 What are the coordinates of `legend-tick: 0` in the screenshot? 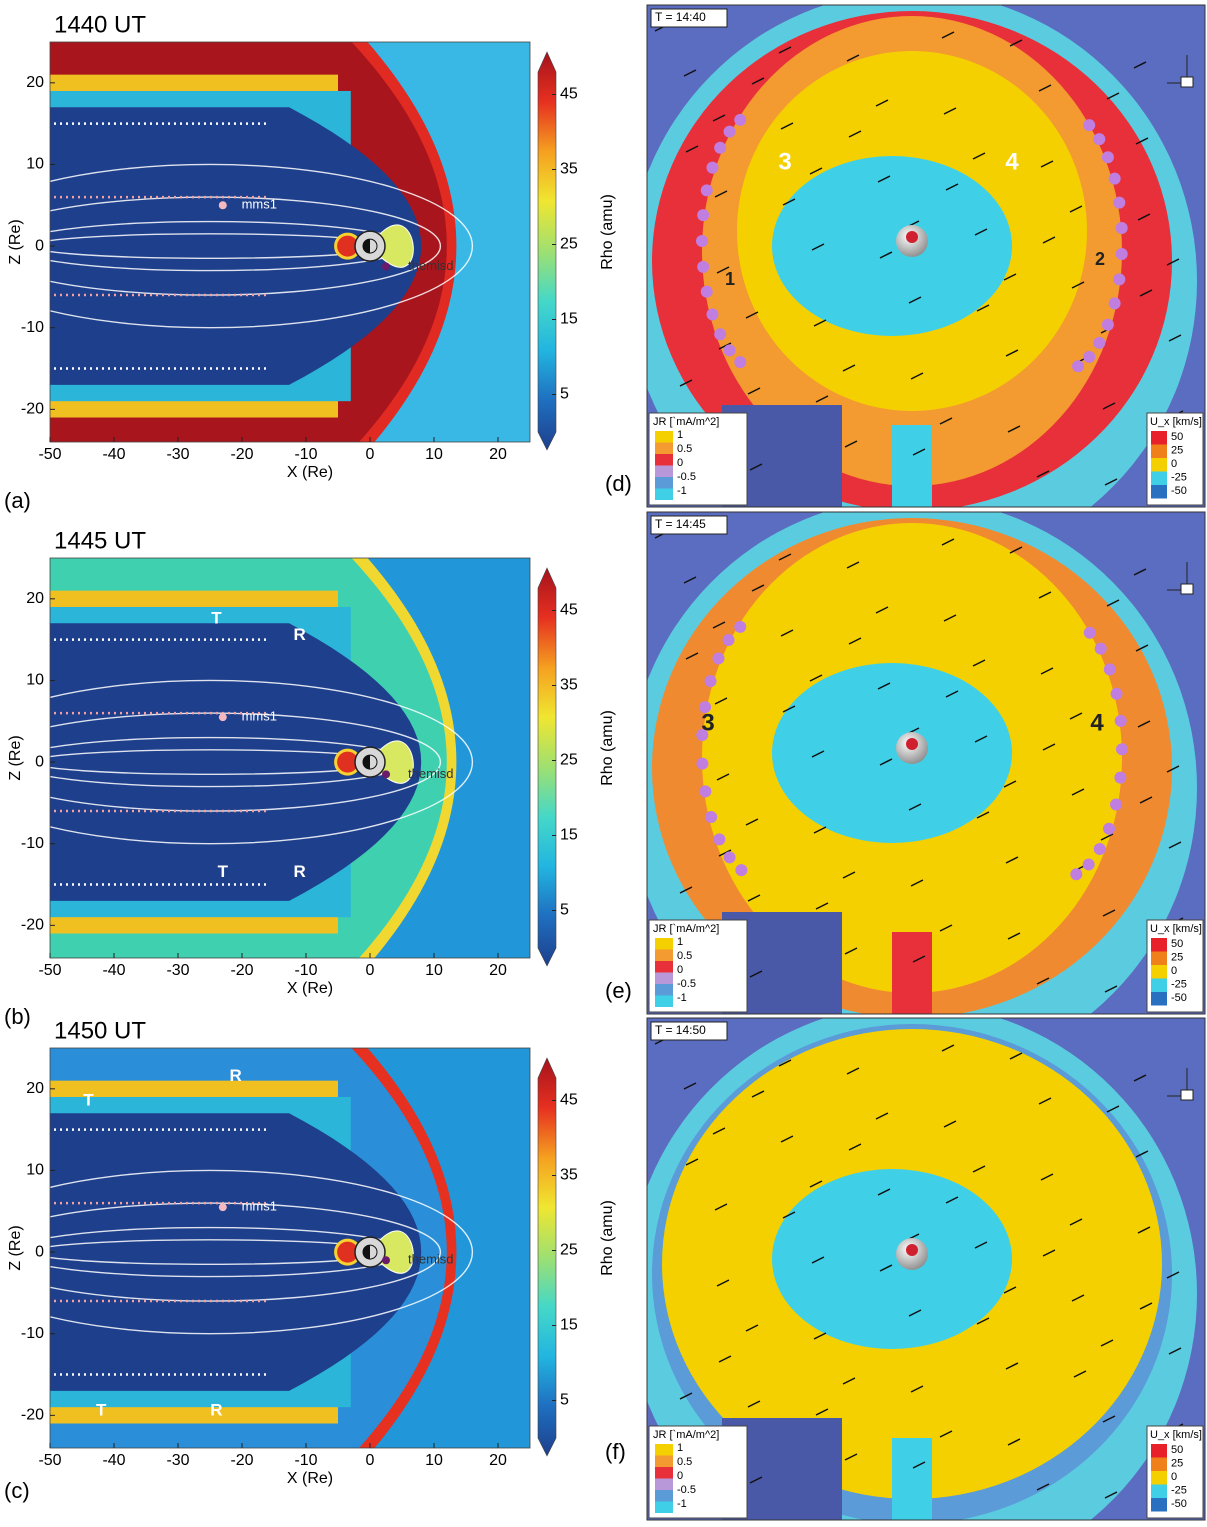 It's located at (1174, 1477).